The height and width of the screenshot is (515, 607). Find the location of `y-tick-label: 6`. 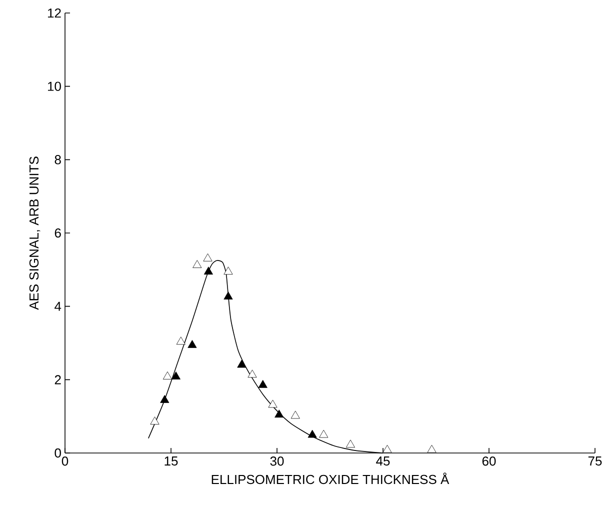

y-tick-label: 6 is located at coordinates (57, 233).